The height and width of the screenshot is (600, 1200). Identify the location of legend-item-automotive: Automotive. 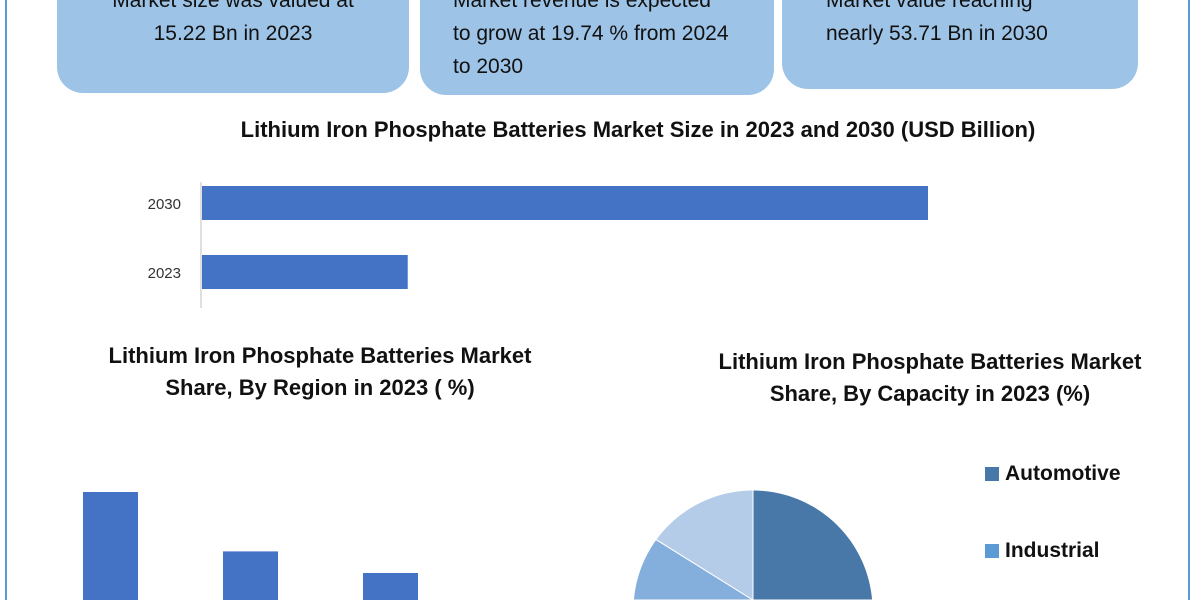
(1053, 474).